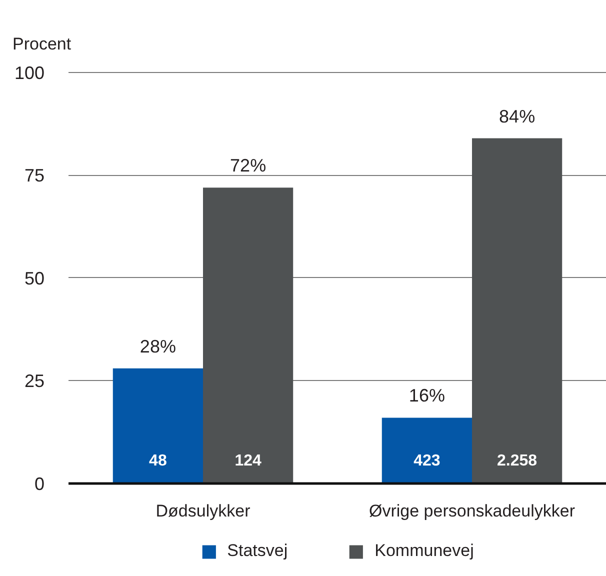  Describe the element at coordinates (472, 511) in the screenshot. I see `x-tick-label: Øvrige personskadeulykker` at that location.